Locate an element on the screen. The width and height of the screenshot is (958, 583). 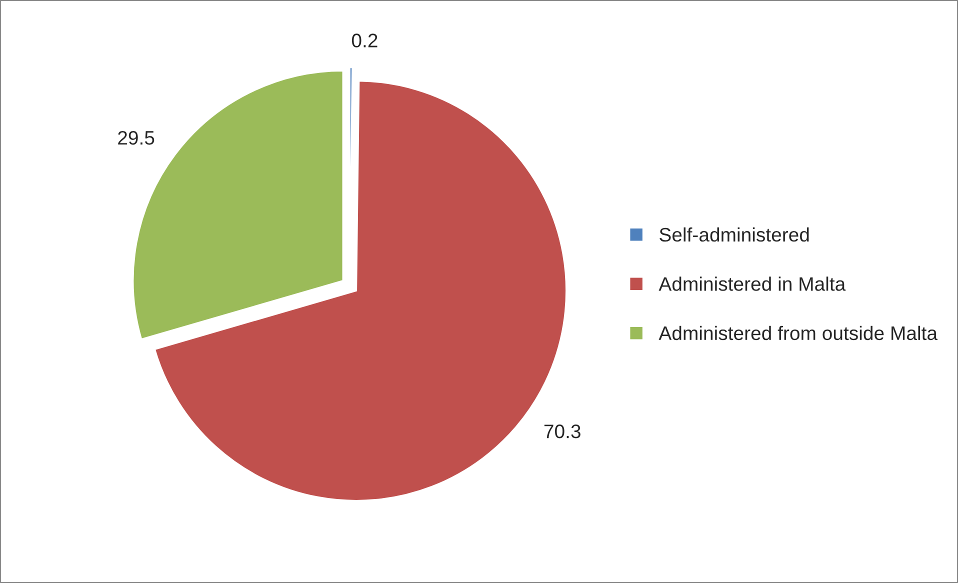
data-label: 0.2 is located at coordinates (365, 41).